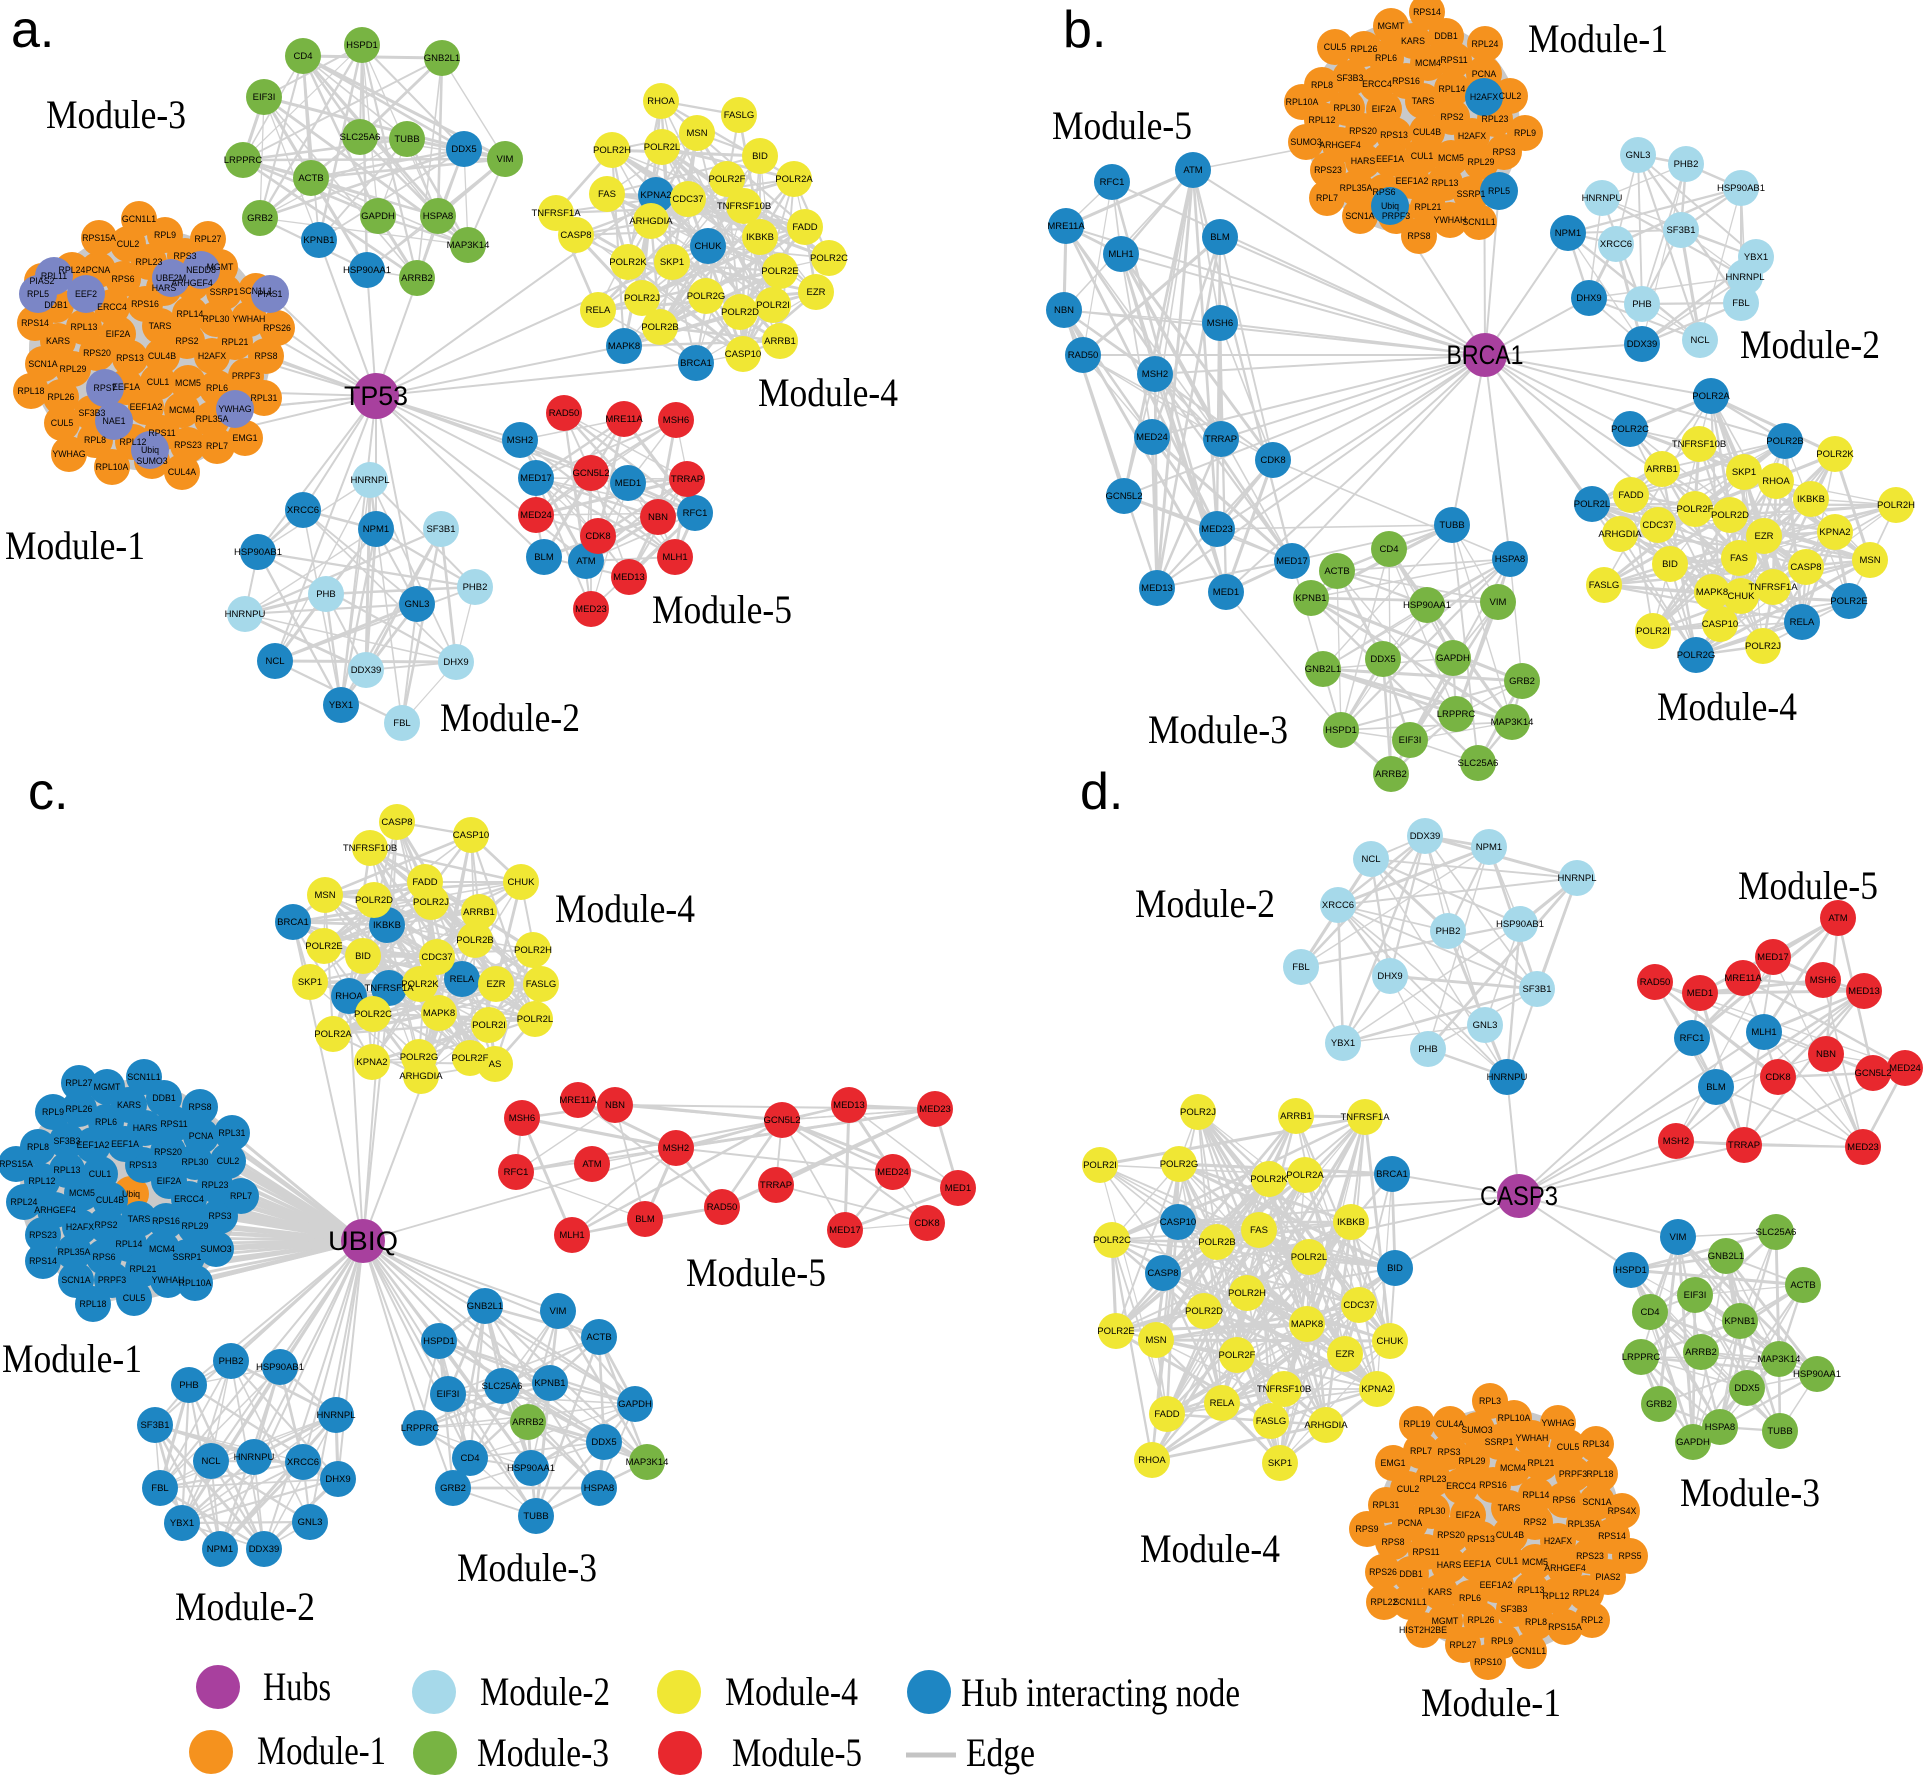 Image resolution: width=1923 pixels, height=1775 pixels. I want to click on svg-text: POLR2J, so click(1763, 646).